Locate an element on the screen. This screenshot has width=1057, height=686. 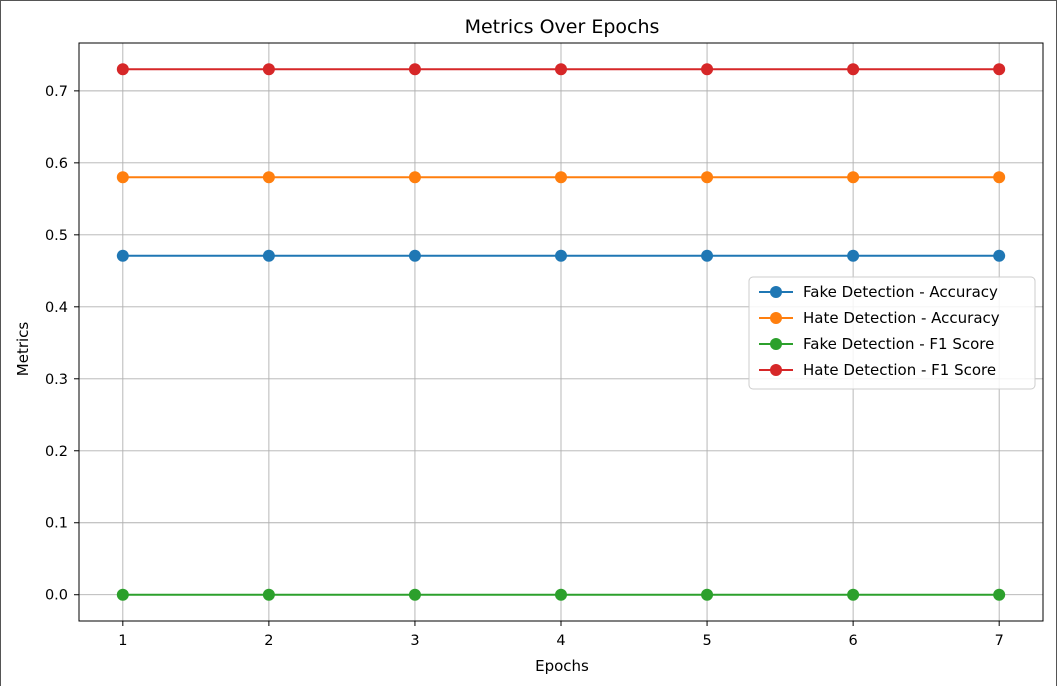
legend-entry: Fake Detection - Accuracy is located at coordinates (878, 292).